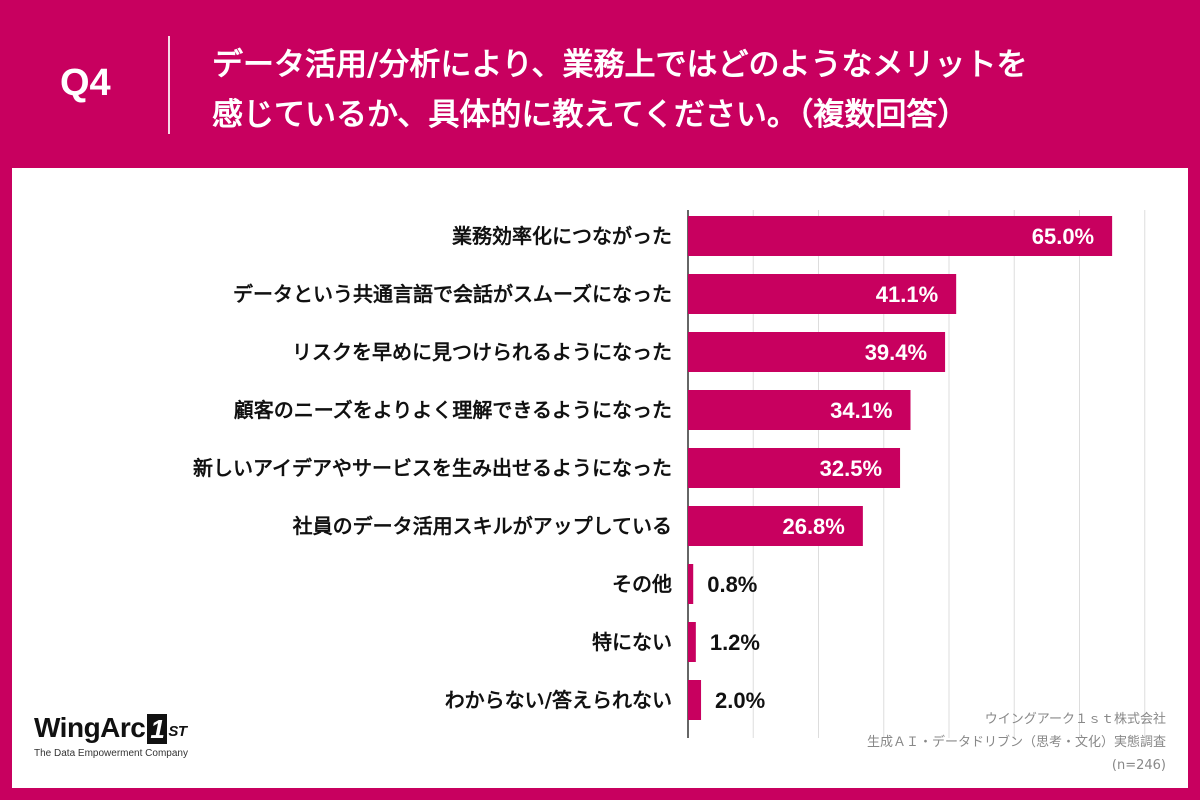 Image resolution: width=1200 pixels, height=800 pixels. I want to click on category-label: 顧客のニーズをよりよく理解できるようになった, so click(453, 410).